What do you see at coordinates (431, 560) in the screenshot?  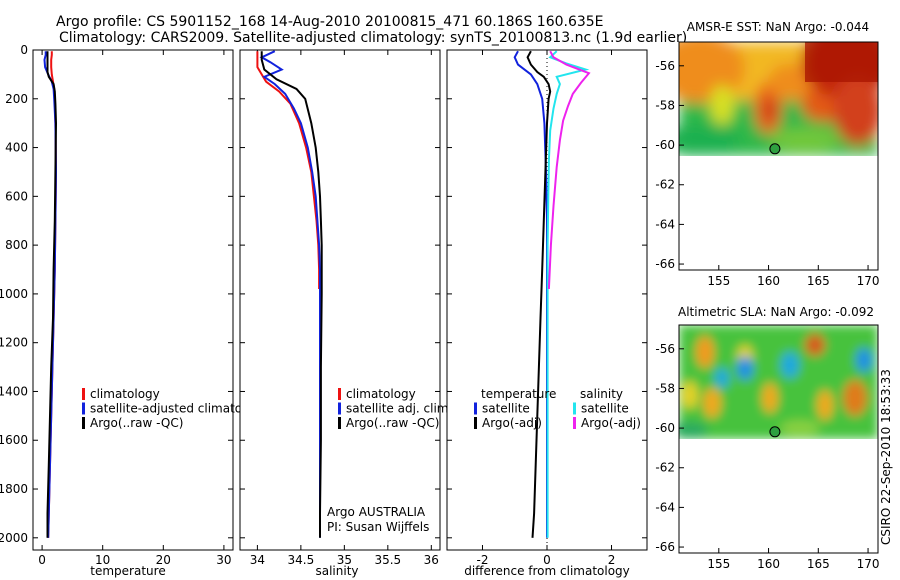 I see `x-tick-label: 36` at bounding box center [431, 560].